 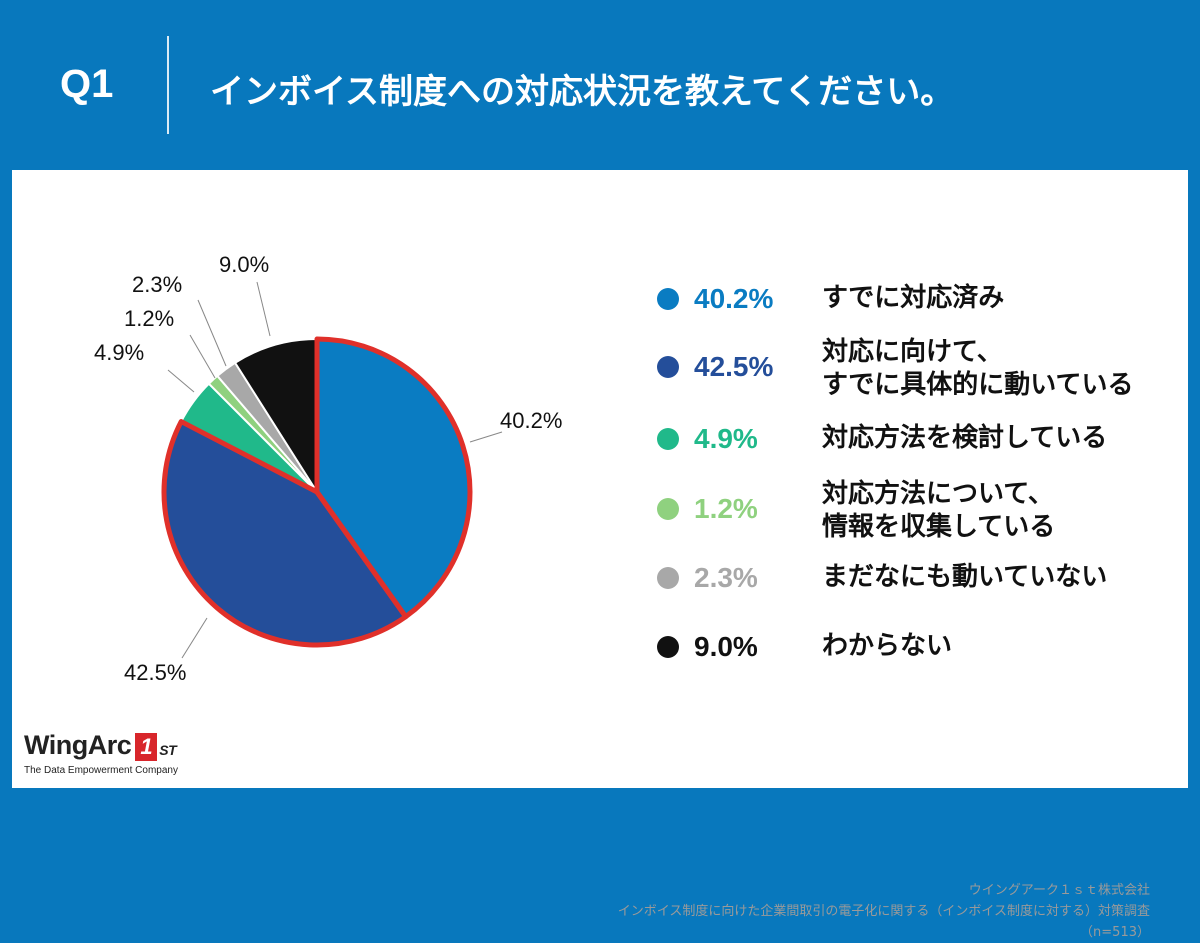 What do you see at coordinates (965, 577) in the screenshot?
I see `legend-label: まだなにも動いていない` at bounding box center [965, 577].